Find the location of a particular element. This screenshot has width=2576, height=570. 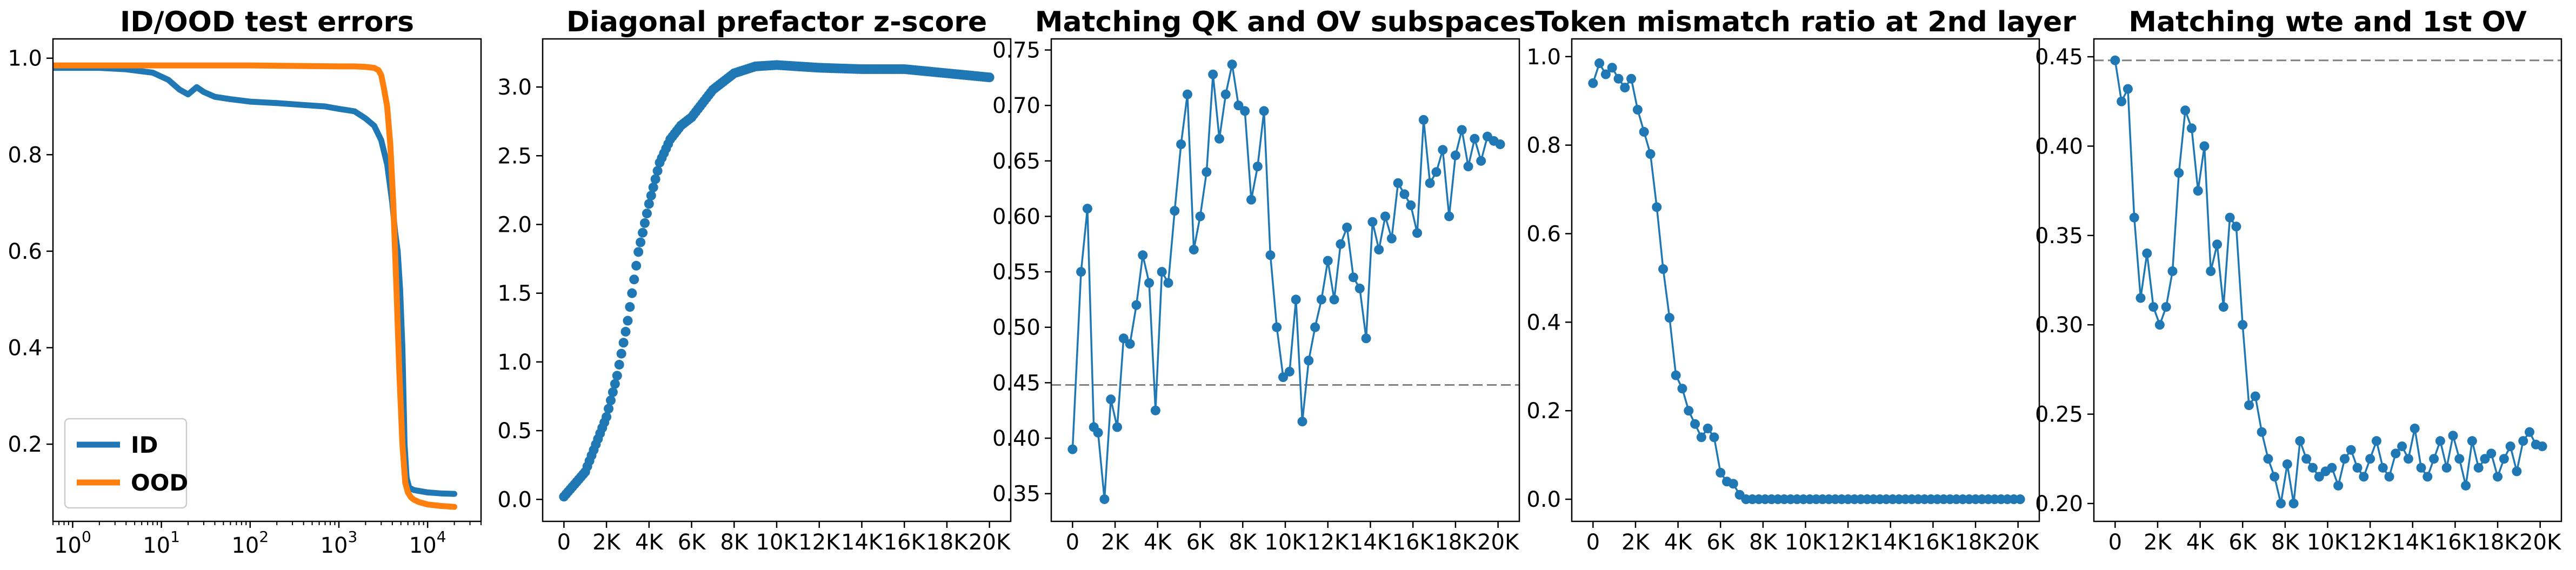

y-tick-label: 0.8 is located at coordinates (25, 155).